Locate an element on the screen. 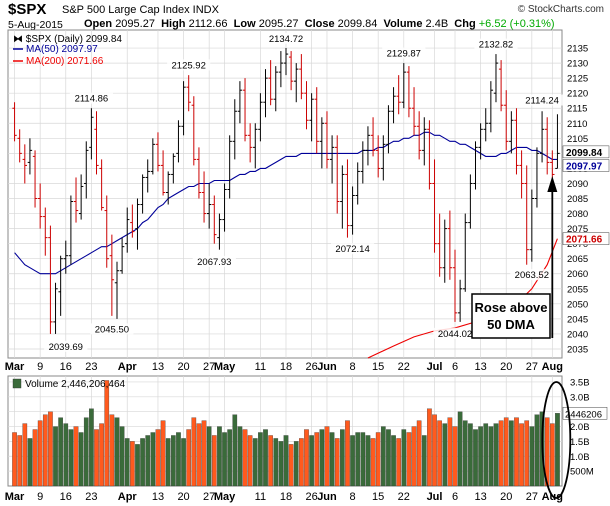  value-label: 2114.86 is located at coordinates (92, 99).